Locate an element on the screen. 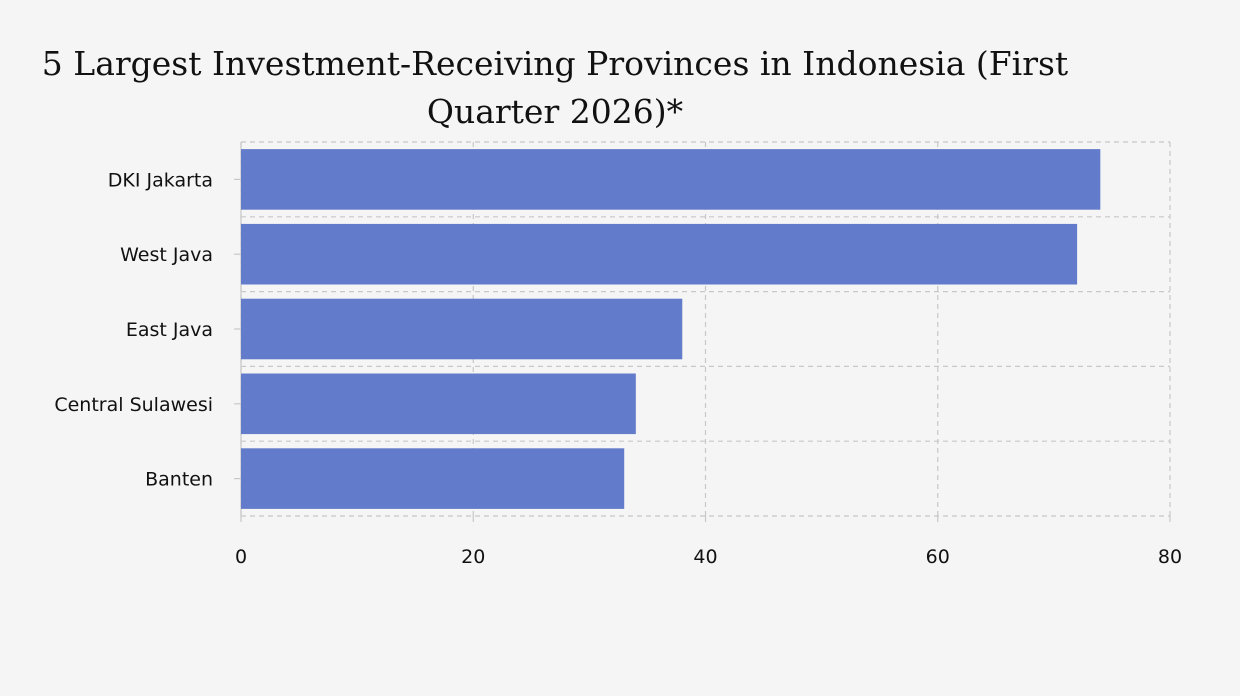  bar-central-sulawesi is located at coordinates (438, 404).